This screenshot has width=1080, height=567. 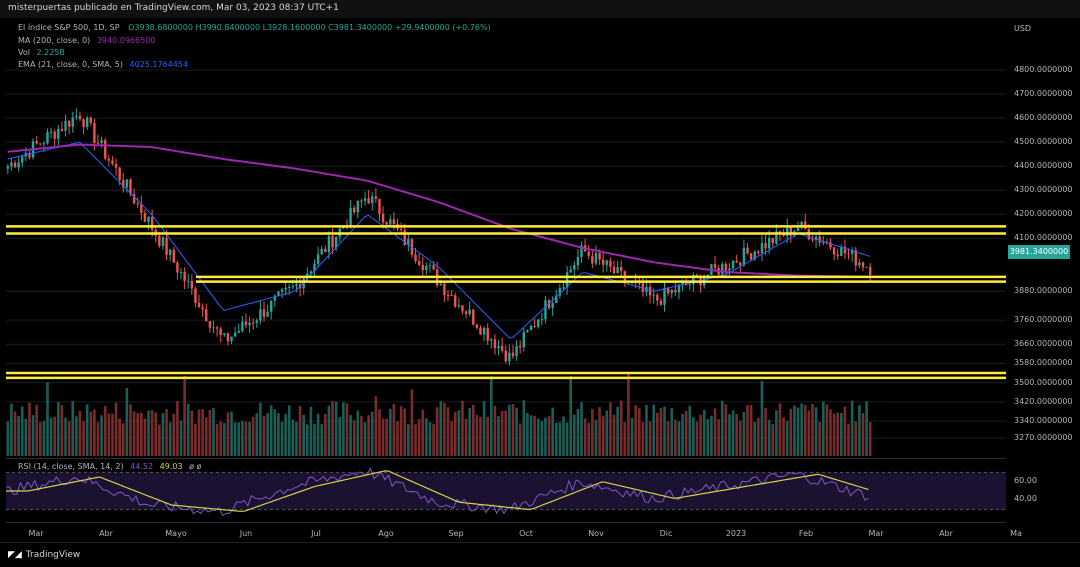 What do you see at coordinates (41, 52) in the screenshot?
I see `vol-legend: Vol 2.225B` at bounding box center [41, 52].